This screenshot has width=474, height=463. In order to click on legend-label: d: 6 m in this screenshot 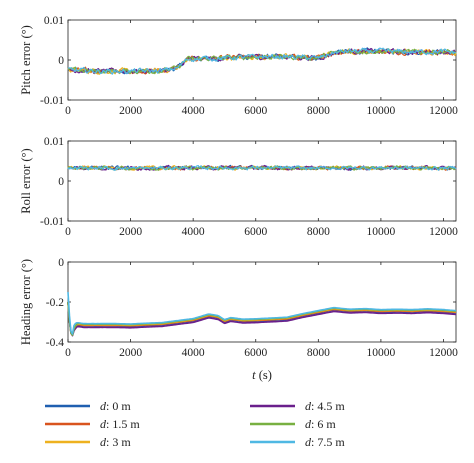, I will do `click(320, 424)`.